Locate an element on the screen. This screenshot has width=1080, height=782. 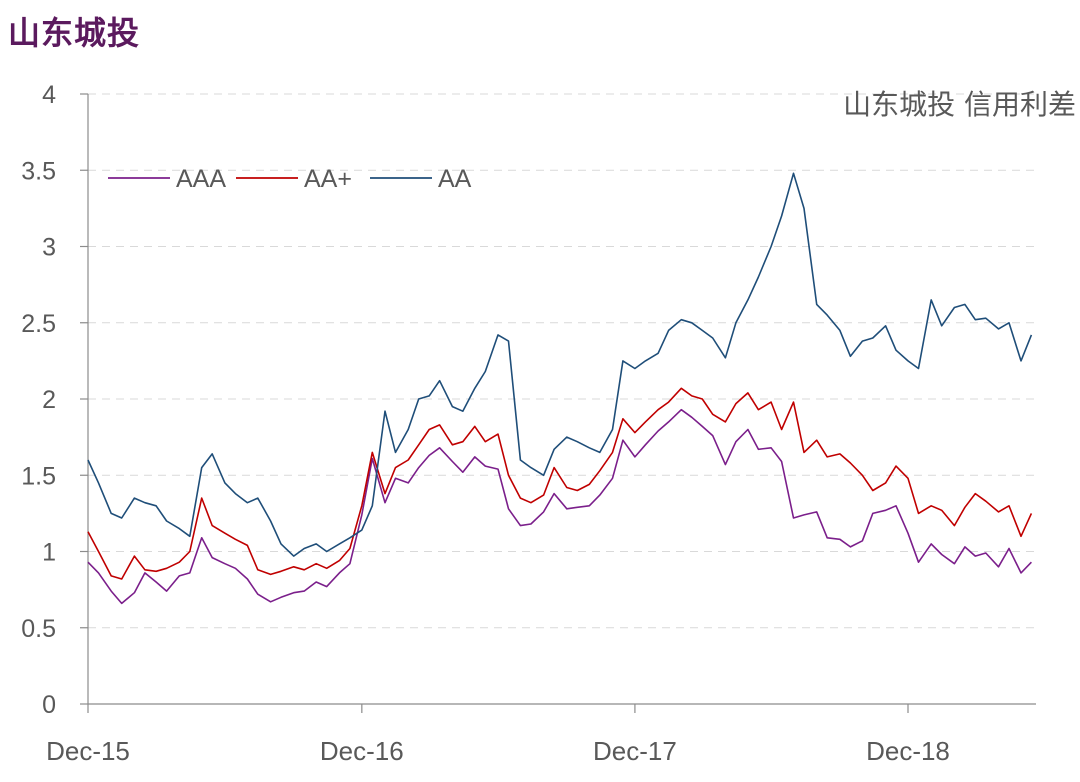
y-tick-label-1: 0.5 is located at coordinates (38, 629).